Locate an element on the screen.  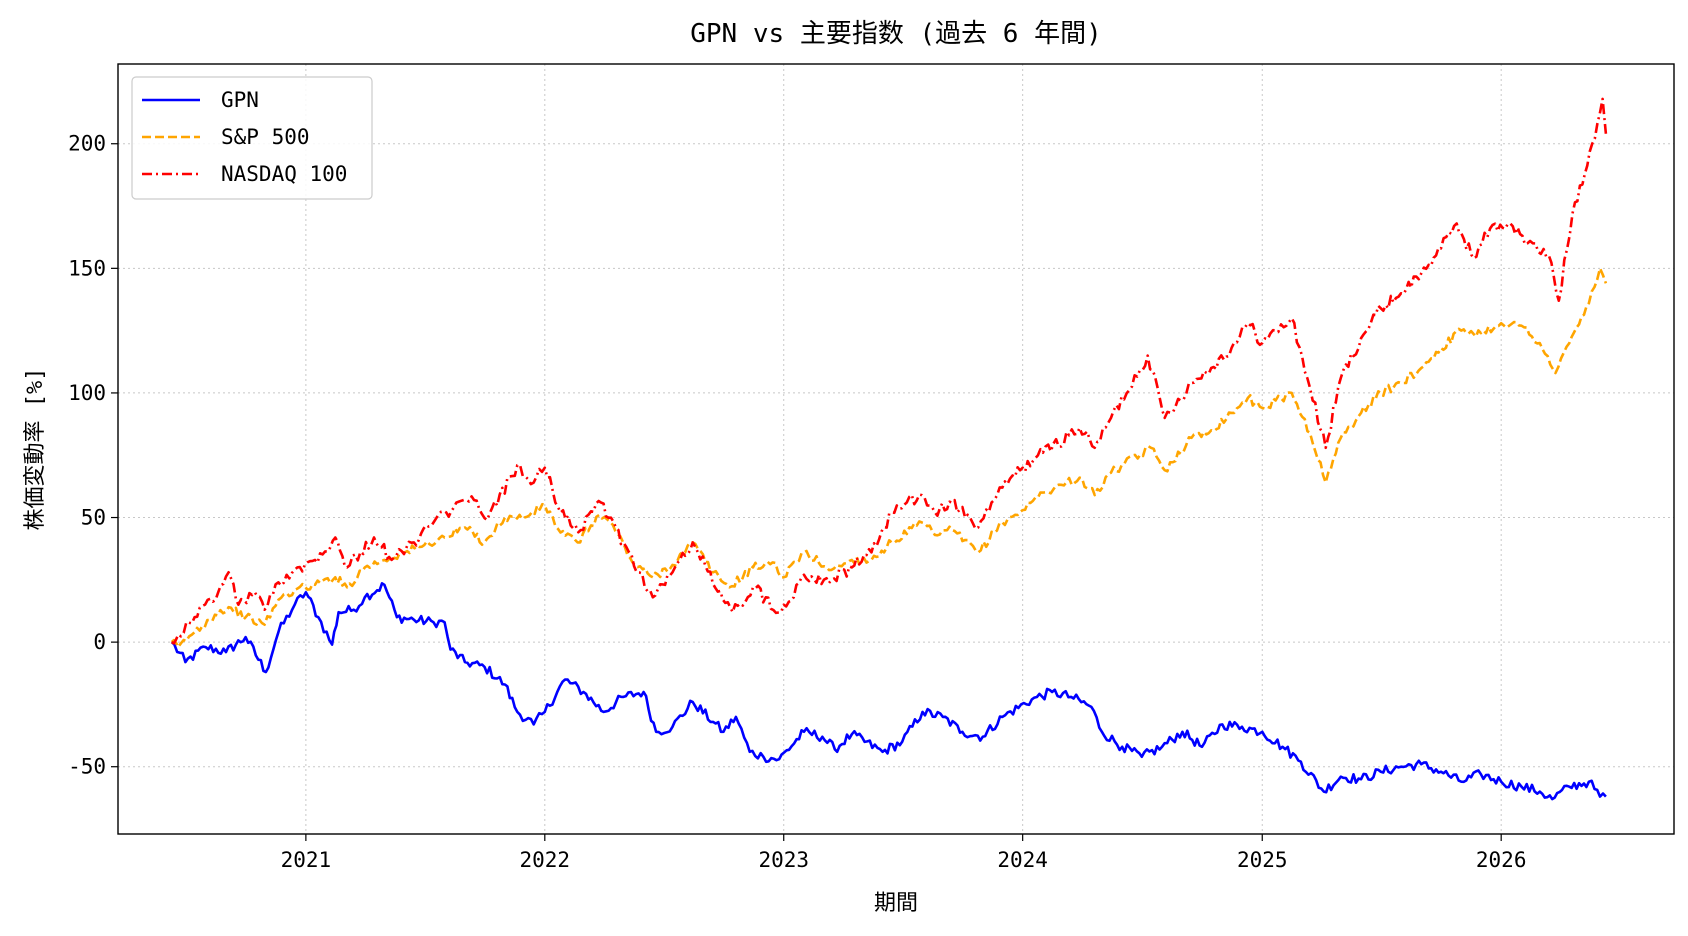
y-tick-label: -50 is located at coordinates (87, 767).